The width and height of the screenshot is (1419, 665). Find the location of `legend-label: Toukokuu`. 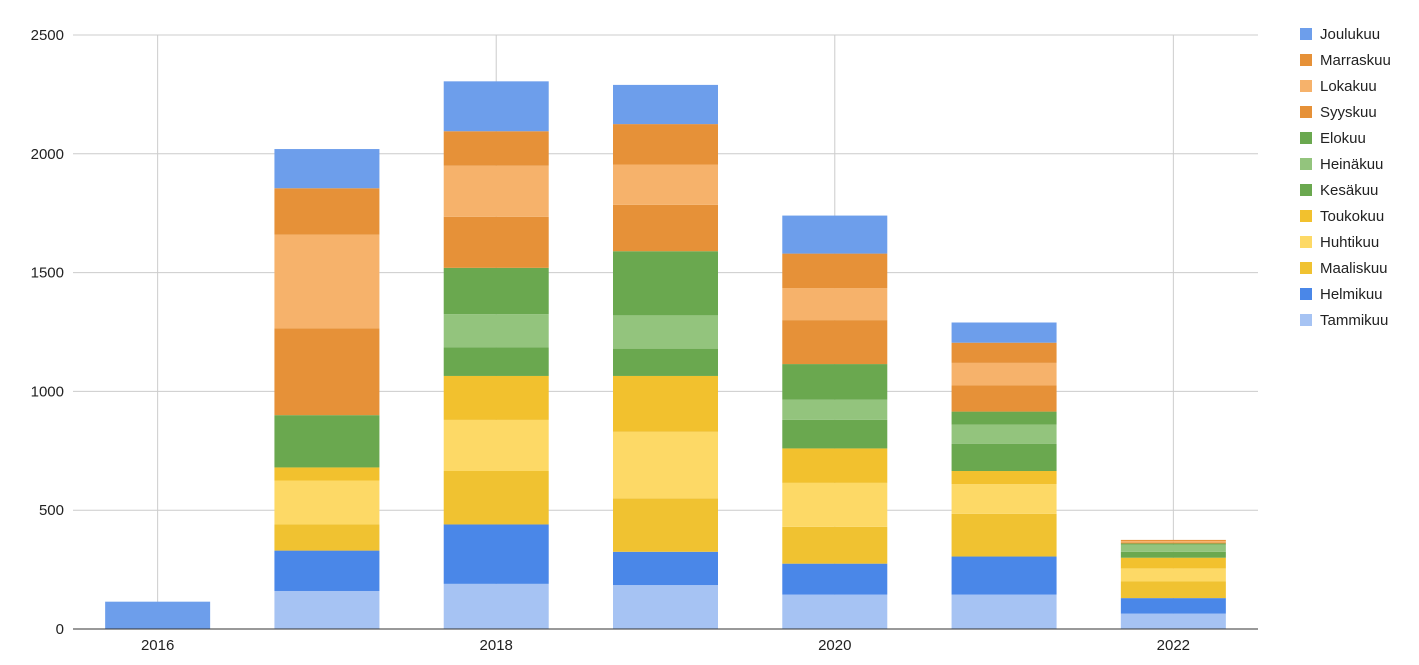

legend-label: Toukokuu is located at coordinates (1352, 216).